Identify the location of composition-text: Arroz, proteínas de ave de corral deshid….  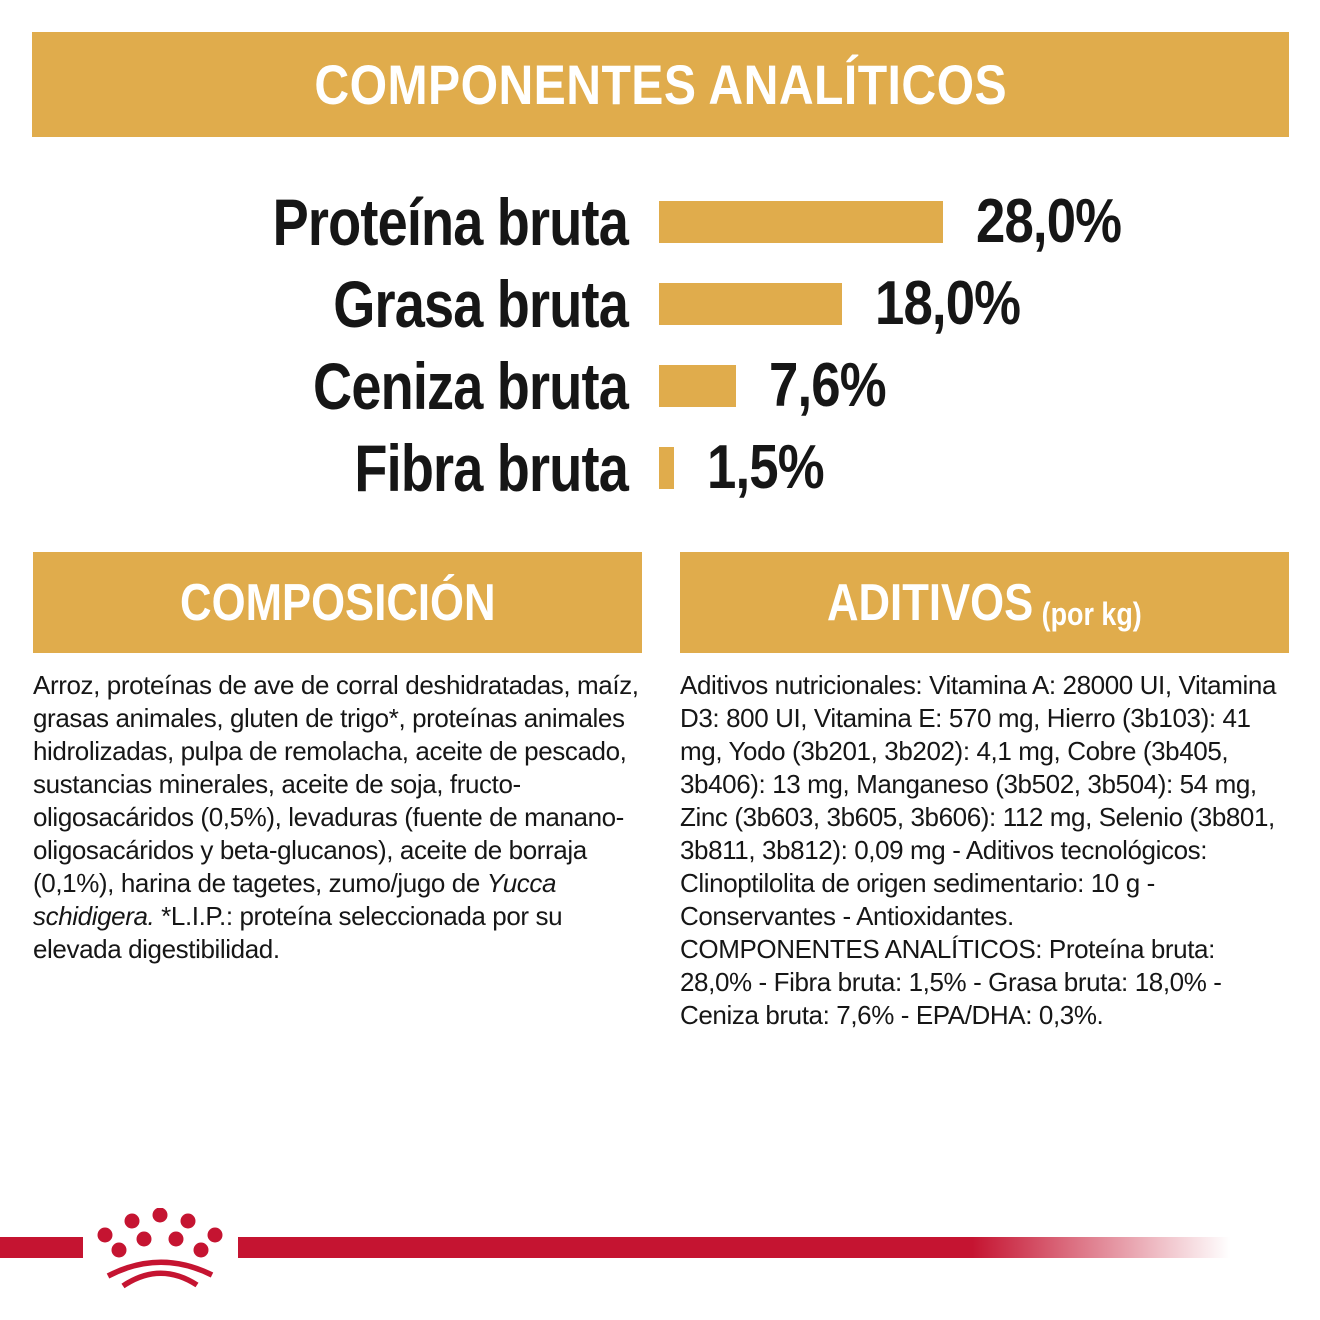
(337, 817).